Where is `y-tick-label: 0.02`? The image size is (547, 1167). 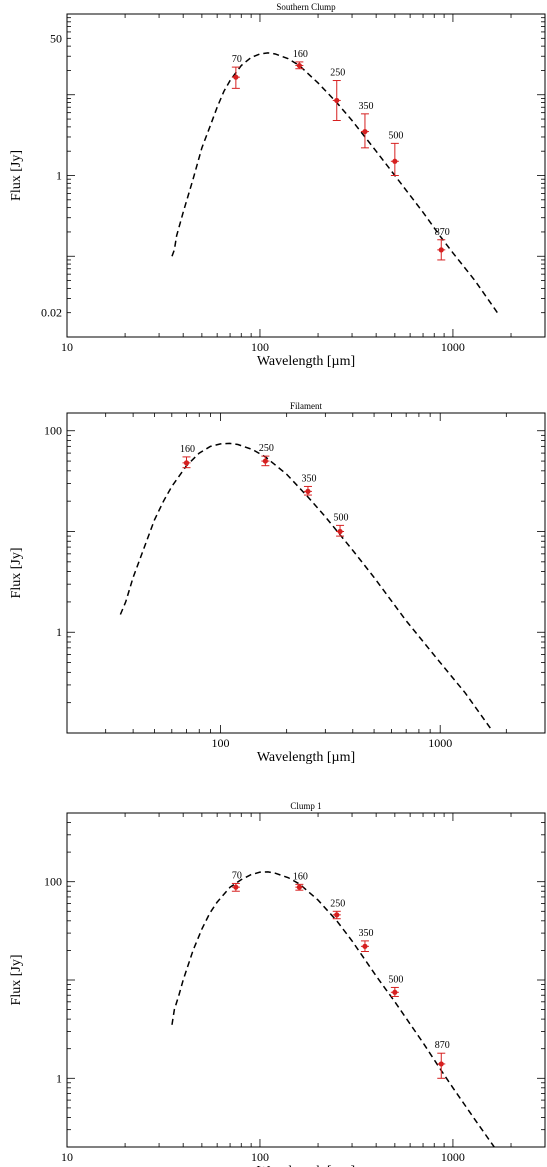 y-tick-label: 0.02 is located at coordinates (51, 313).